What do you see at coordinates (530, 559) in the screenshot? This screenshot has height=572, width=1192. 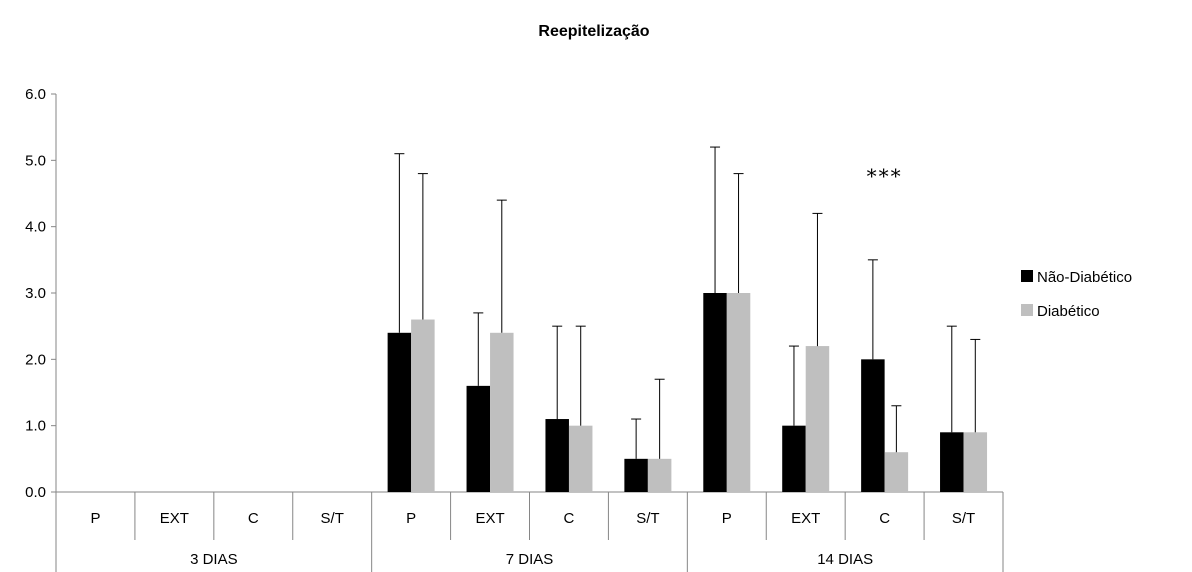 I see `x-group-label: 7 DIAS` at bounding box center [530, 559].